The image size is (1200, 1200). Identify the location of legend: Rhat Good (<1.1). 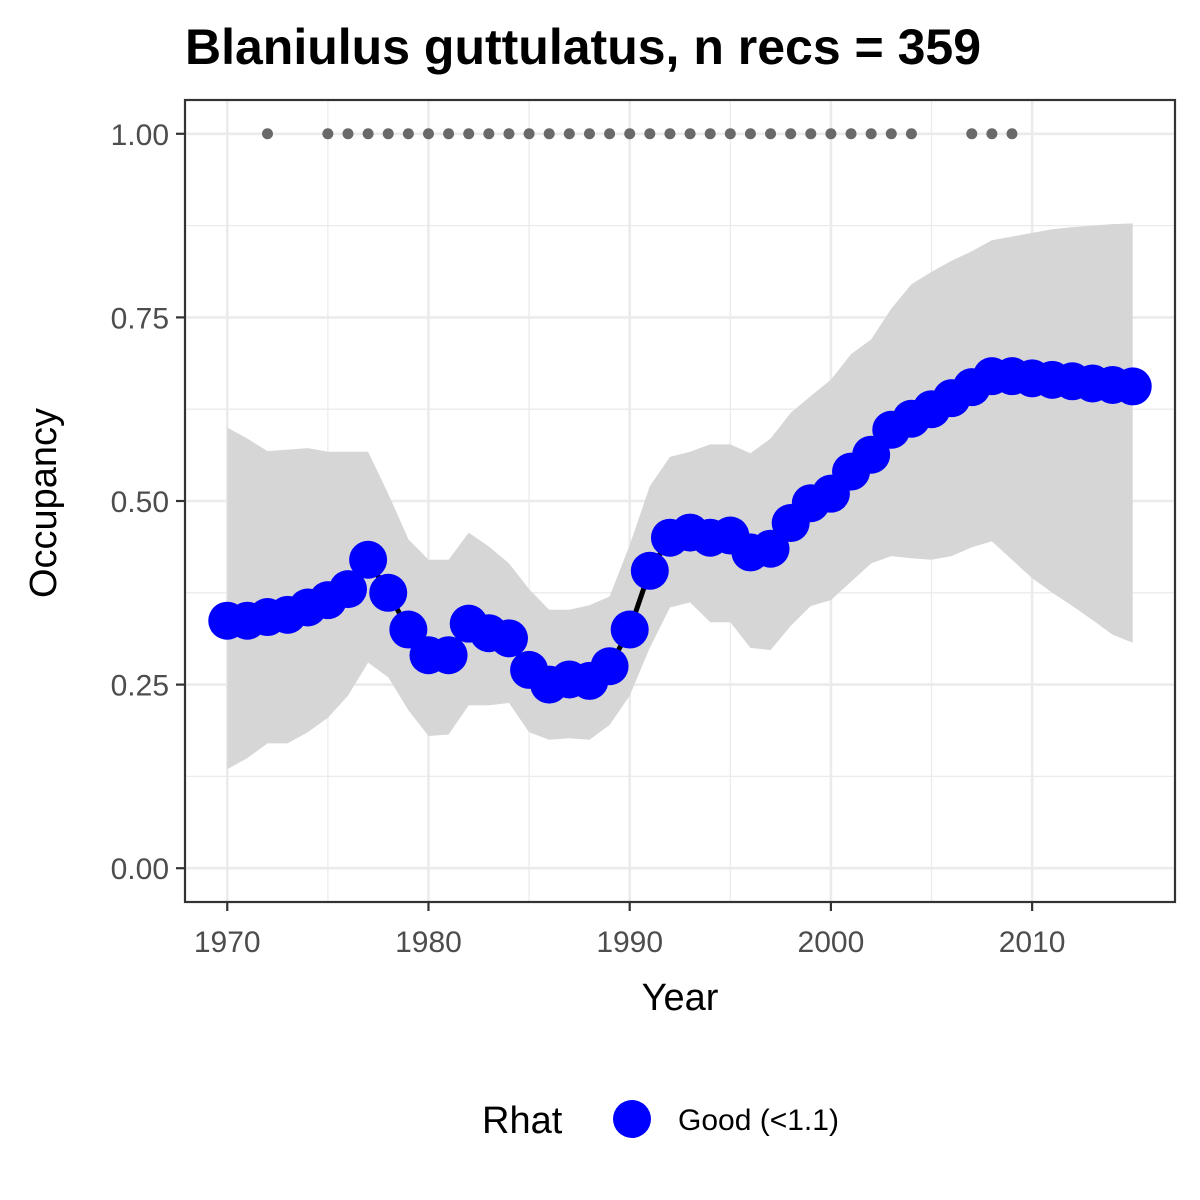
(660, 1121).